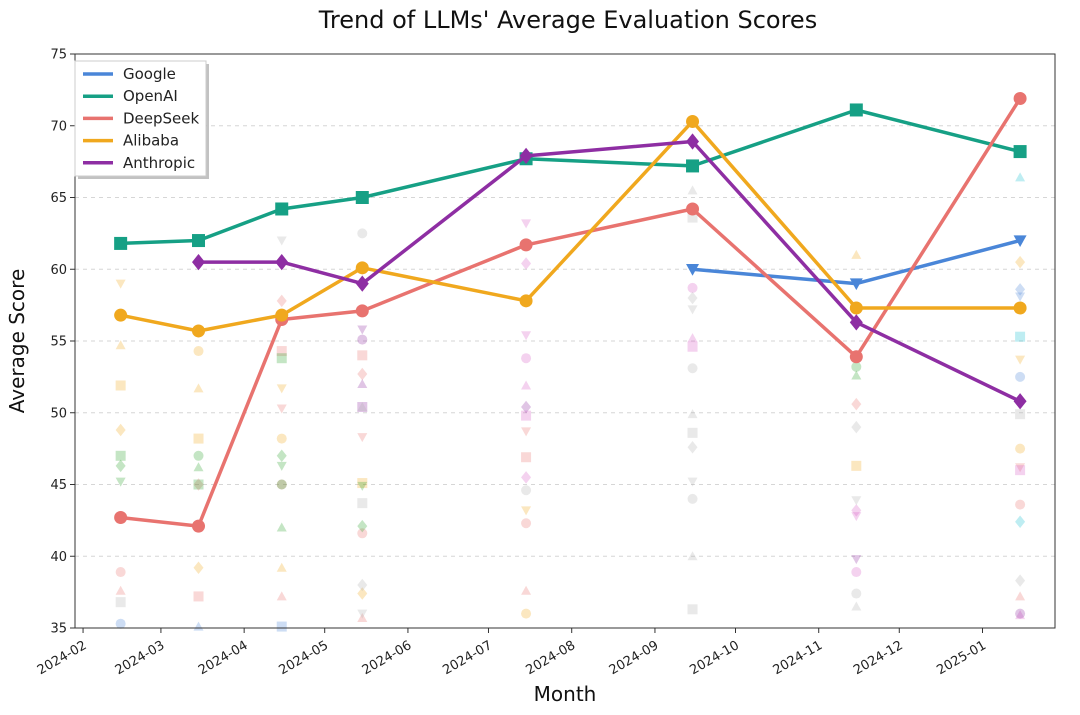 The height and width of the screenshot is (715, 1080). Describe the element at coordinates (62, 658) in the screenshot. I see `x-tick-label: 2024-02` at that location.